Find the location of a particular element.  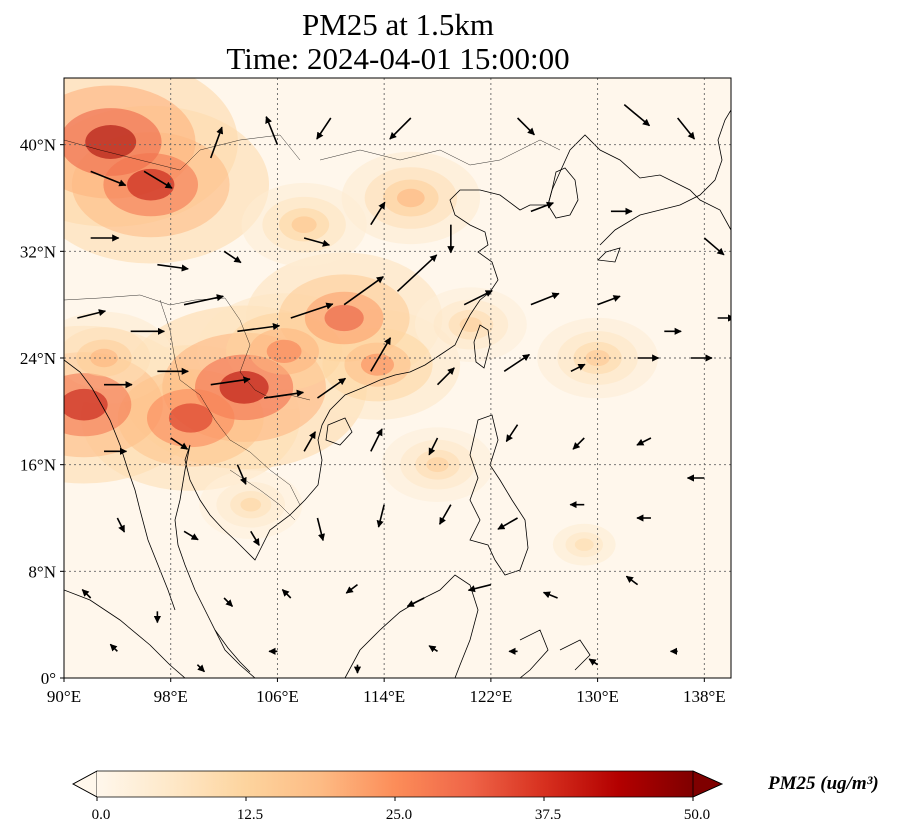

lon-tick-label: 98°E is located at coordinates (171, 696).